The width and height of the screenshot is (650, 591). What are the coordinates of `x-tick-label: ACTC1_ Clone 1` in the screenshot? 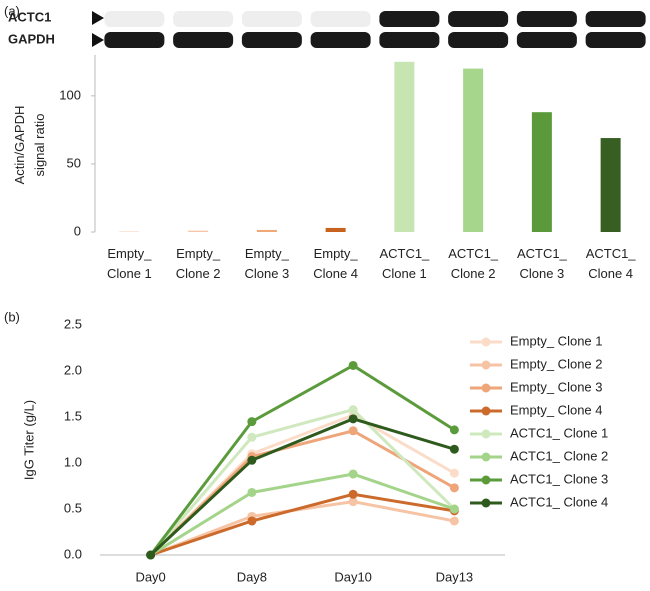 It's located at (404, 263).